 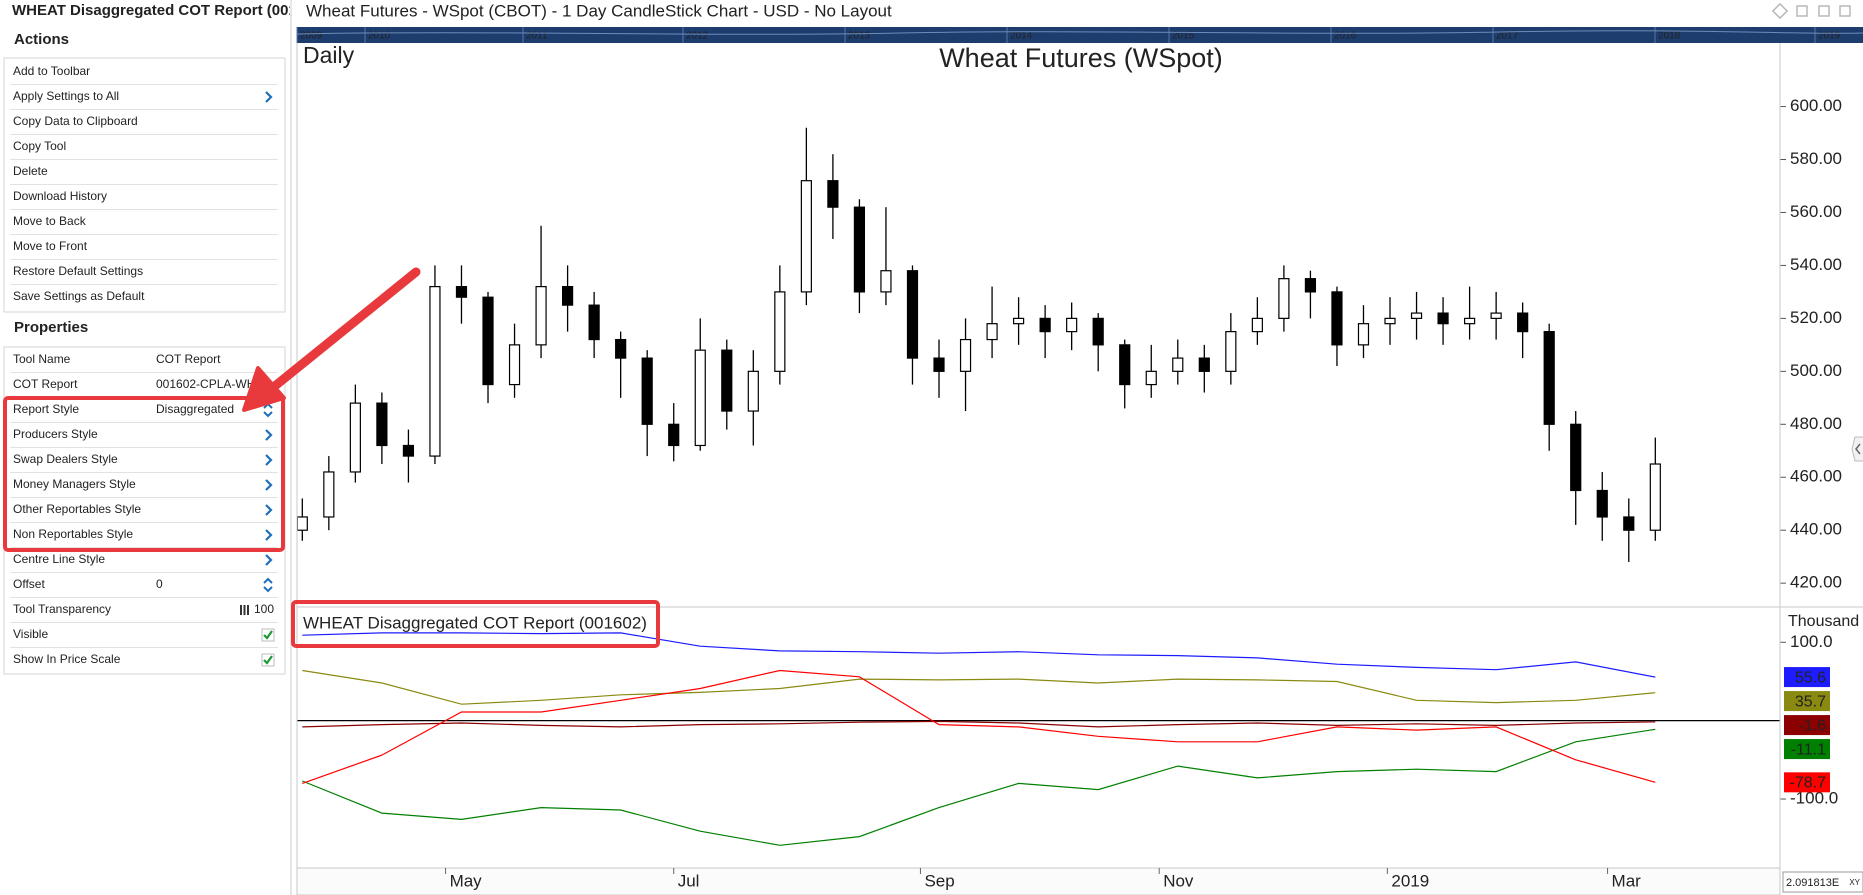 I want to click on status-mode: XY, so click(x=1854, y=882).